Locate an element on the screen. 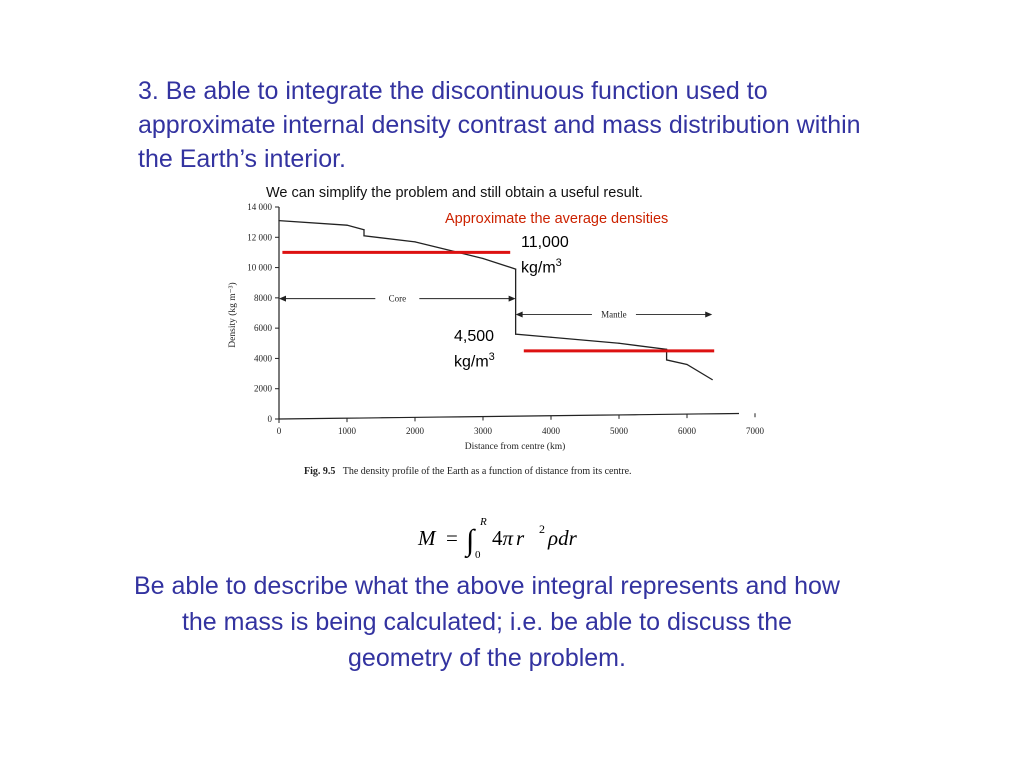 This screenshot has width=1024, height=768. mass-integral-equation: M = ∫ R 0 4π r 2 ρdr is located at coordinates (497, 538).